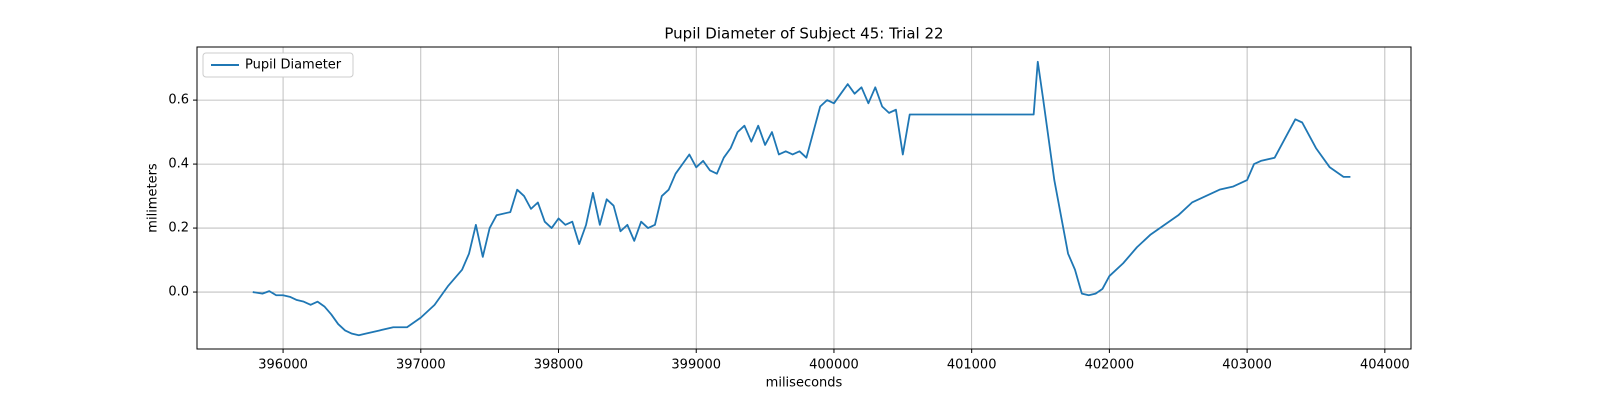 This screenshot has height=400, width=1600. What do you see at coordinates (559, 365) in the screenshot?
I see `x-tick-label: 398000` at bounding box center [559, 365].